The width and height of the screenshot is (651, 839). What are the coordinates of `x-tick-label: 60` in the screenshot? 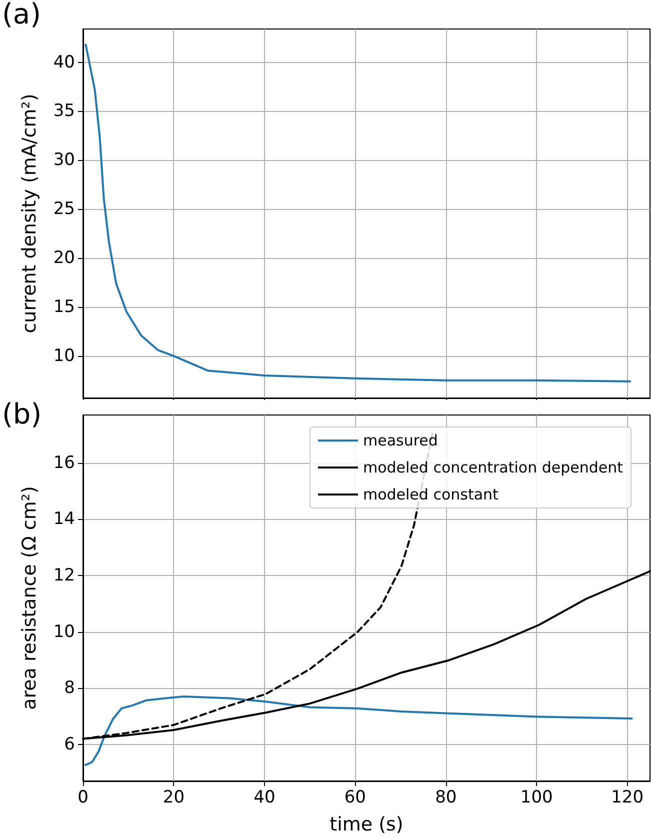 It's located at (355, 798).